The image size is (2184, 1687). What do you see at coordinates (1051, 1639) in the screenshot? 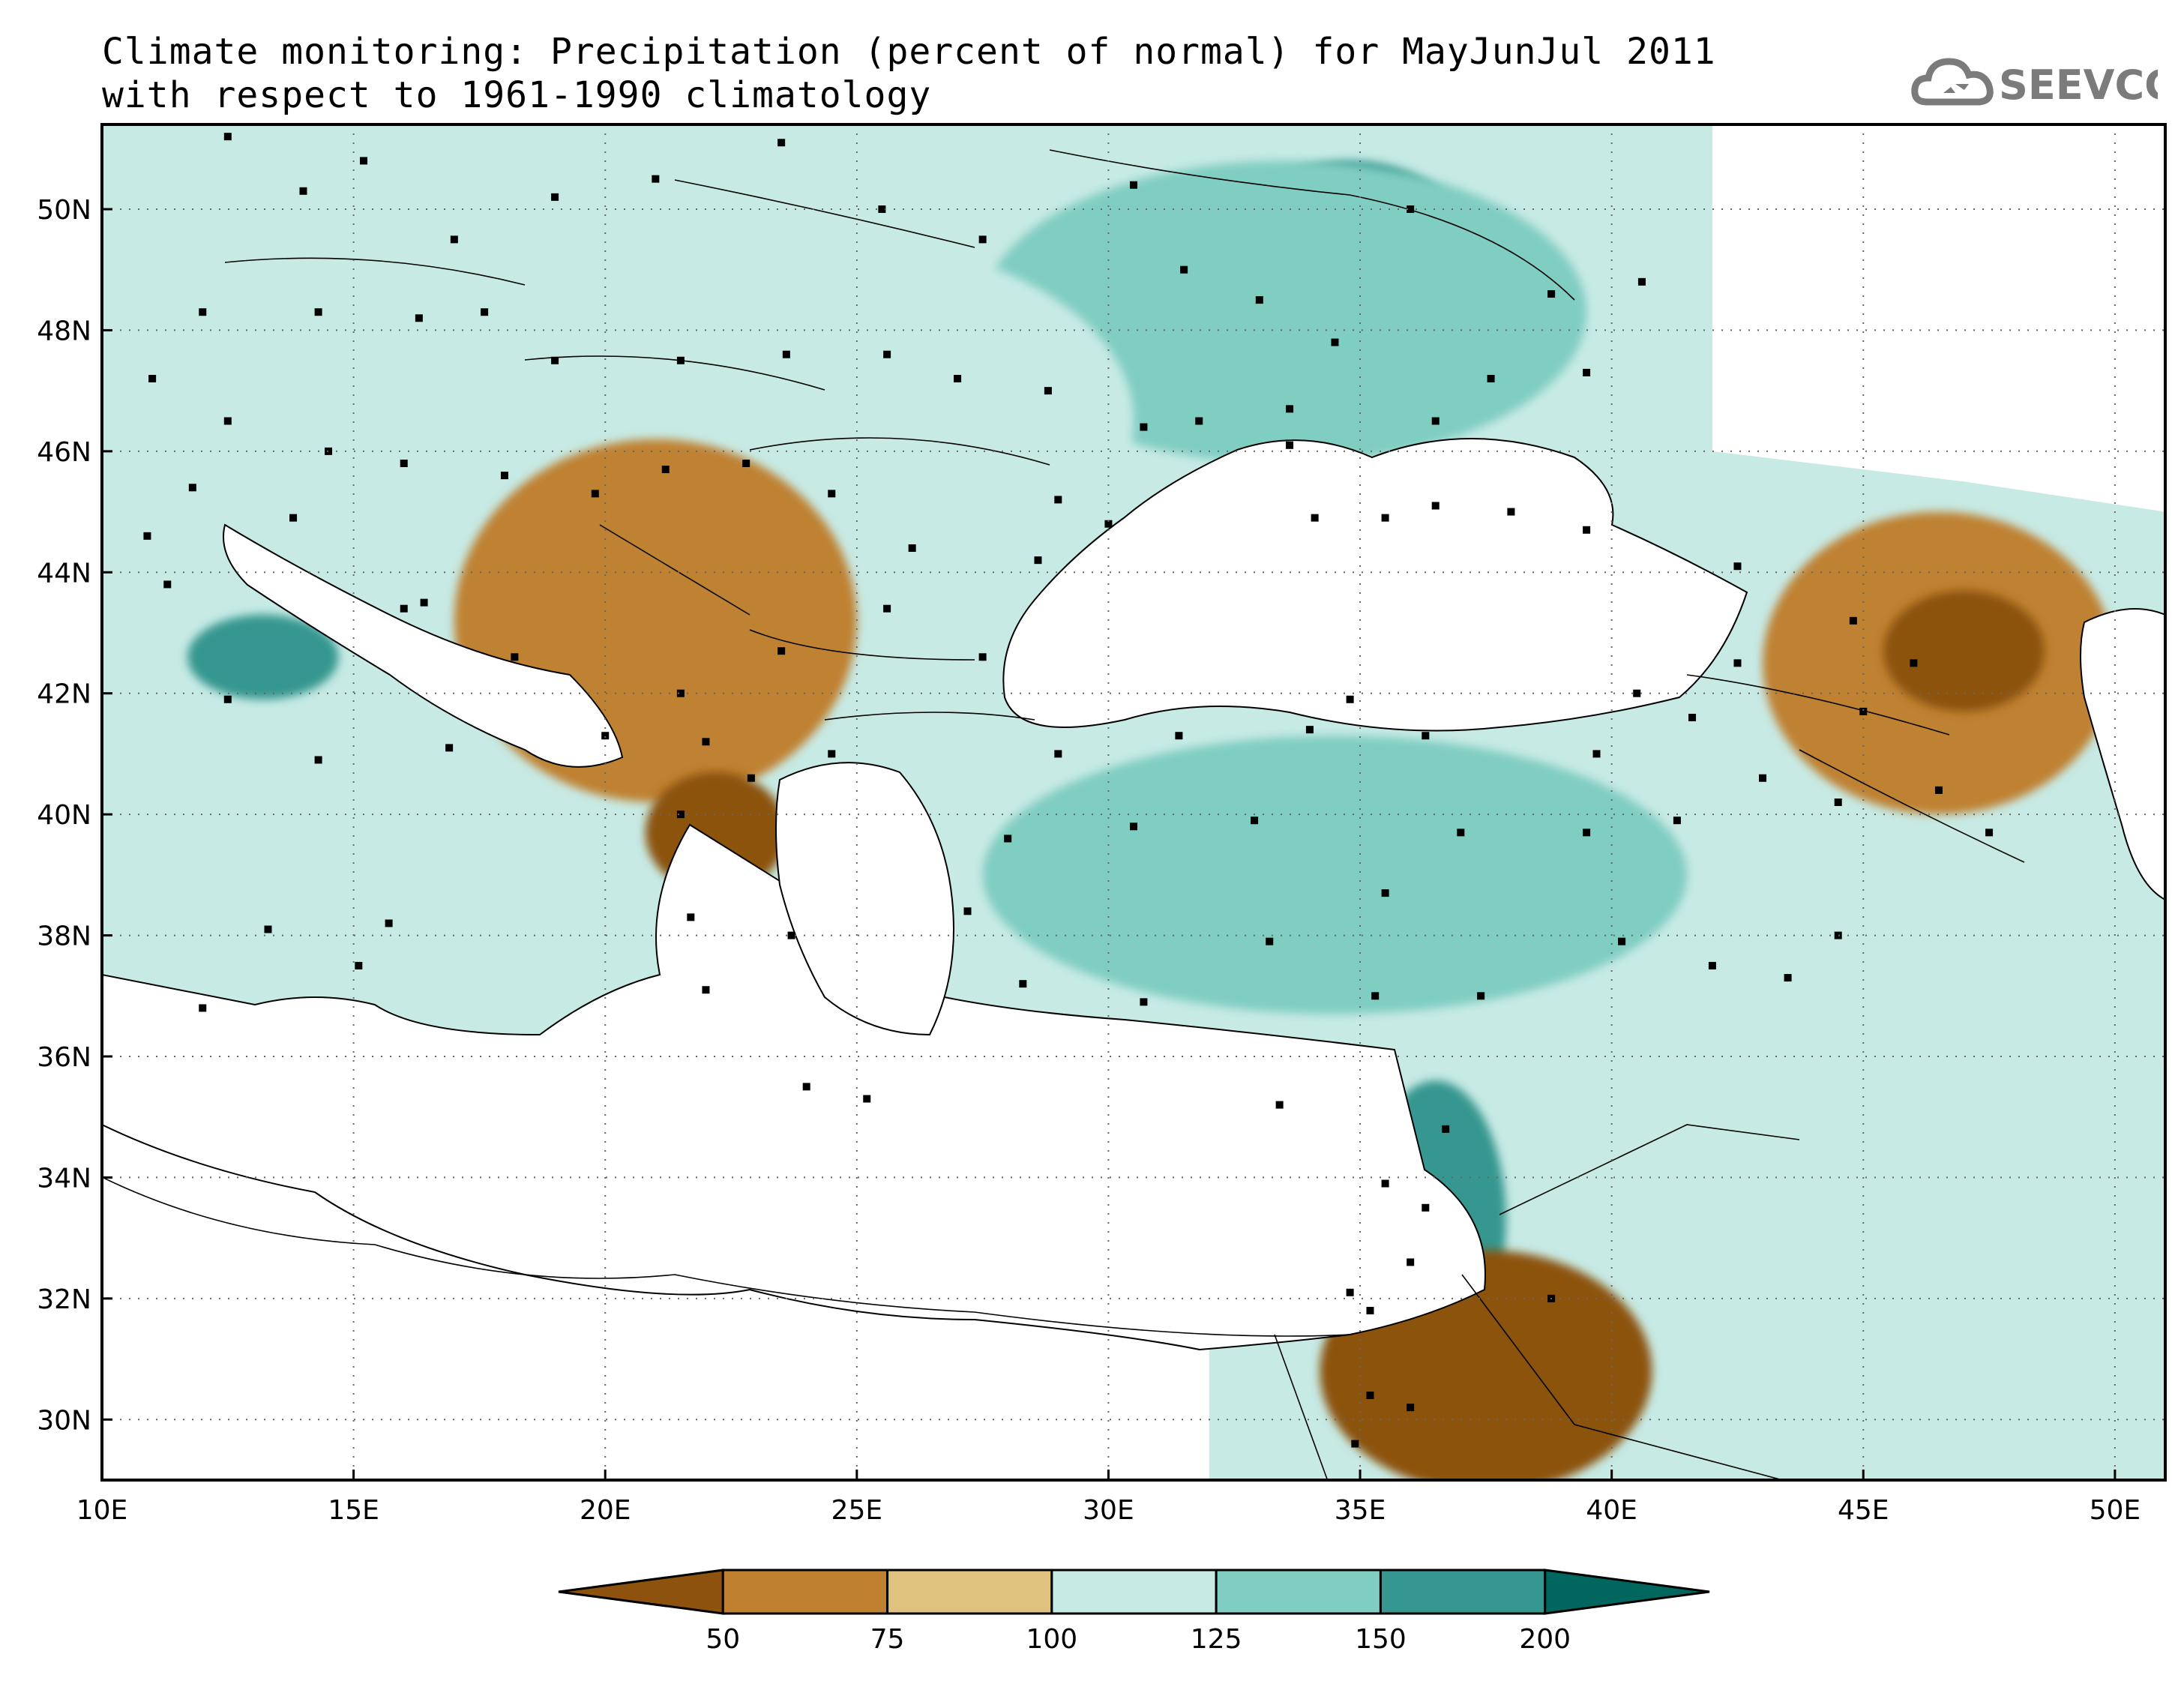
I see `colorbar-level-label: 100` at bounding box center [1051, 1639].